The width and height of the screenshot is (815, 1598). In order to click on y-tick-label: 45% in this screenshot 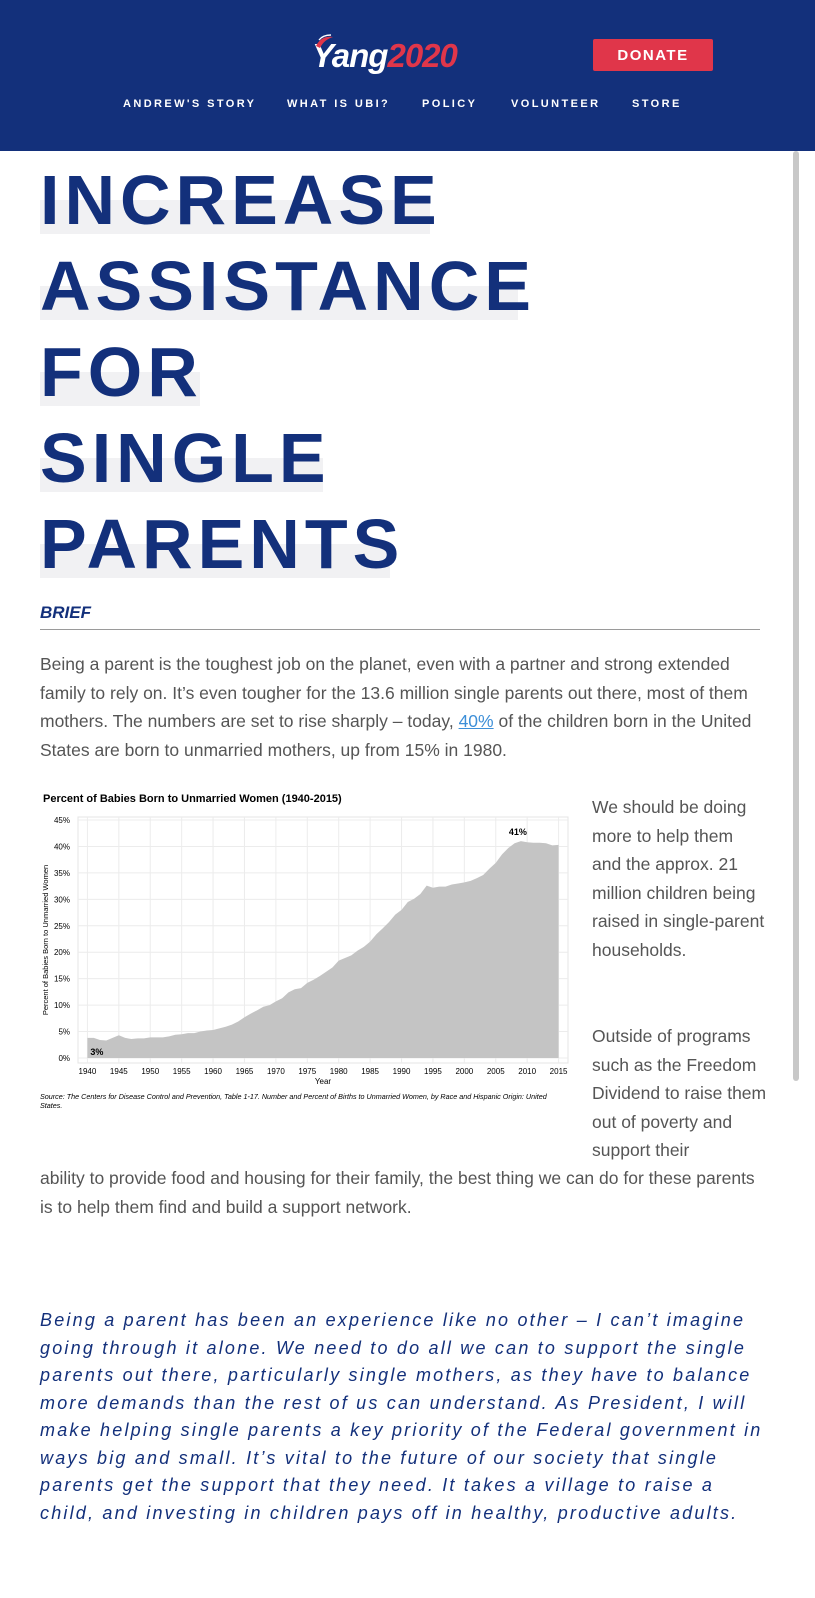, I will do `click(62, 820)`.